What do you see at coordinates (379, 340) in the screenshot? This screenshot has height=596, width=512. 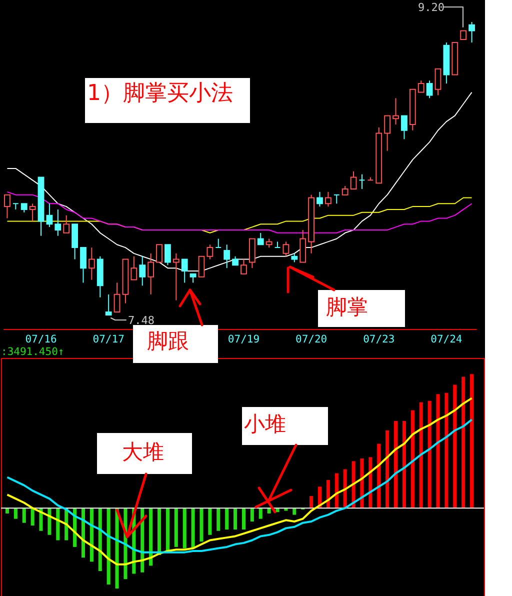 I see `x-tick-label: 07/23` at bounding box center [379, 340].